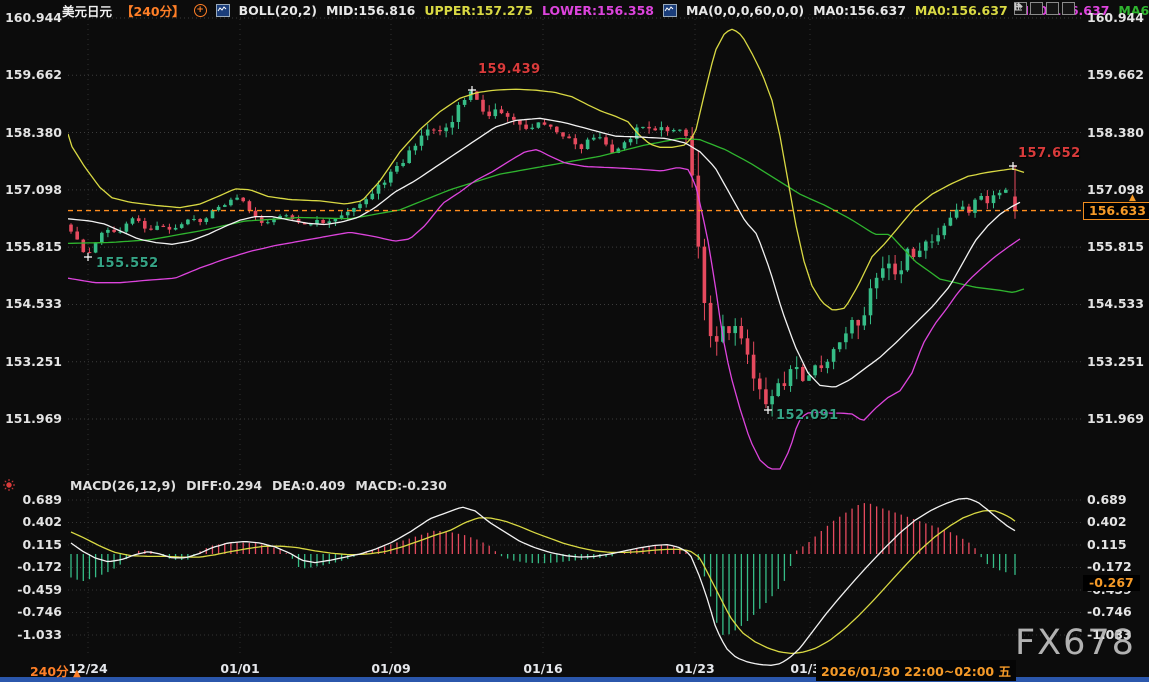 The image size is (1149, 682). I want to click on timeframe-arrow-icon: ▲, so click(76, 673).